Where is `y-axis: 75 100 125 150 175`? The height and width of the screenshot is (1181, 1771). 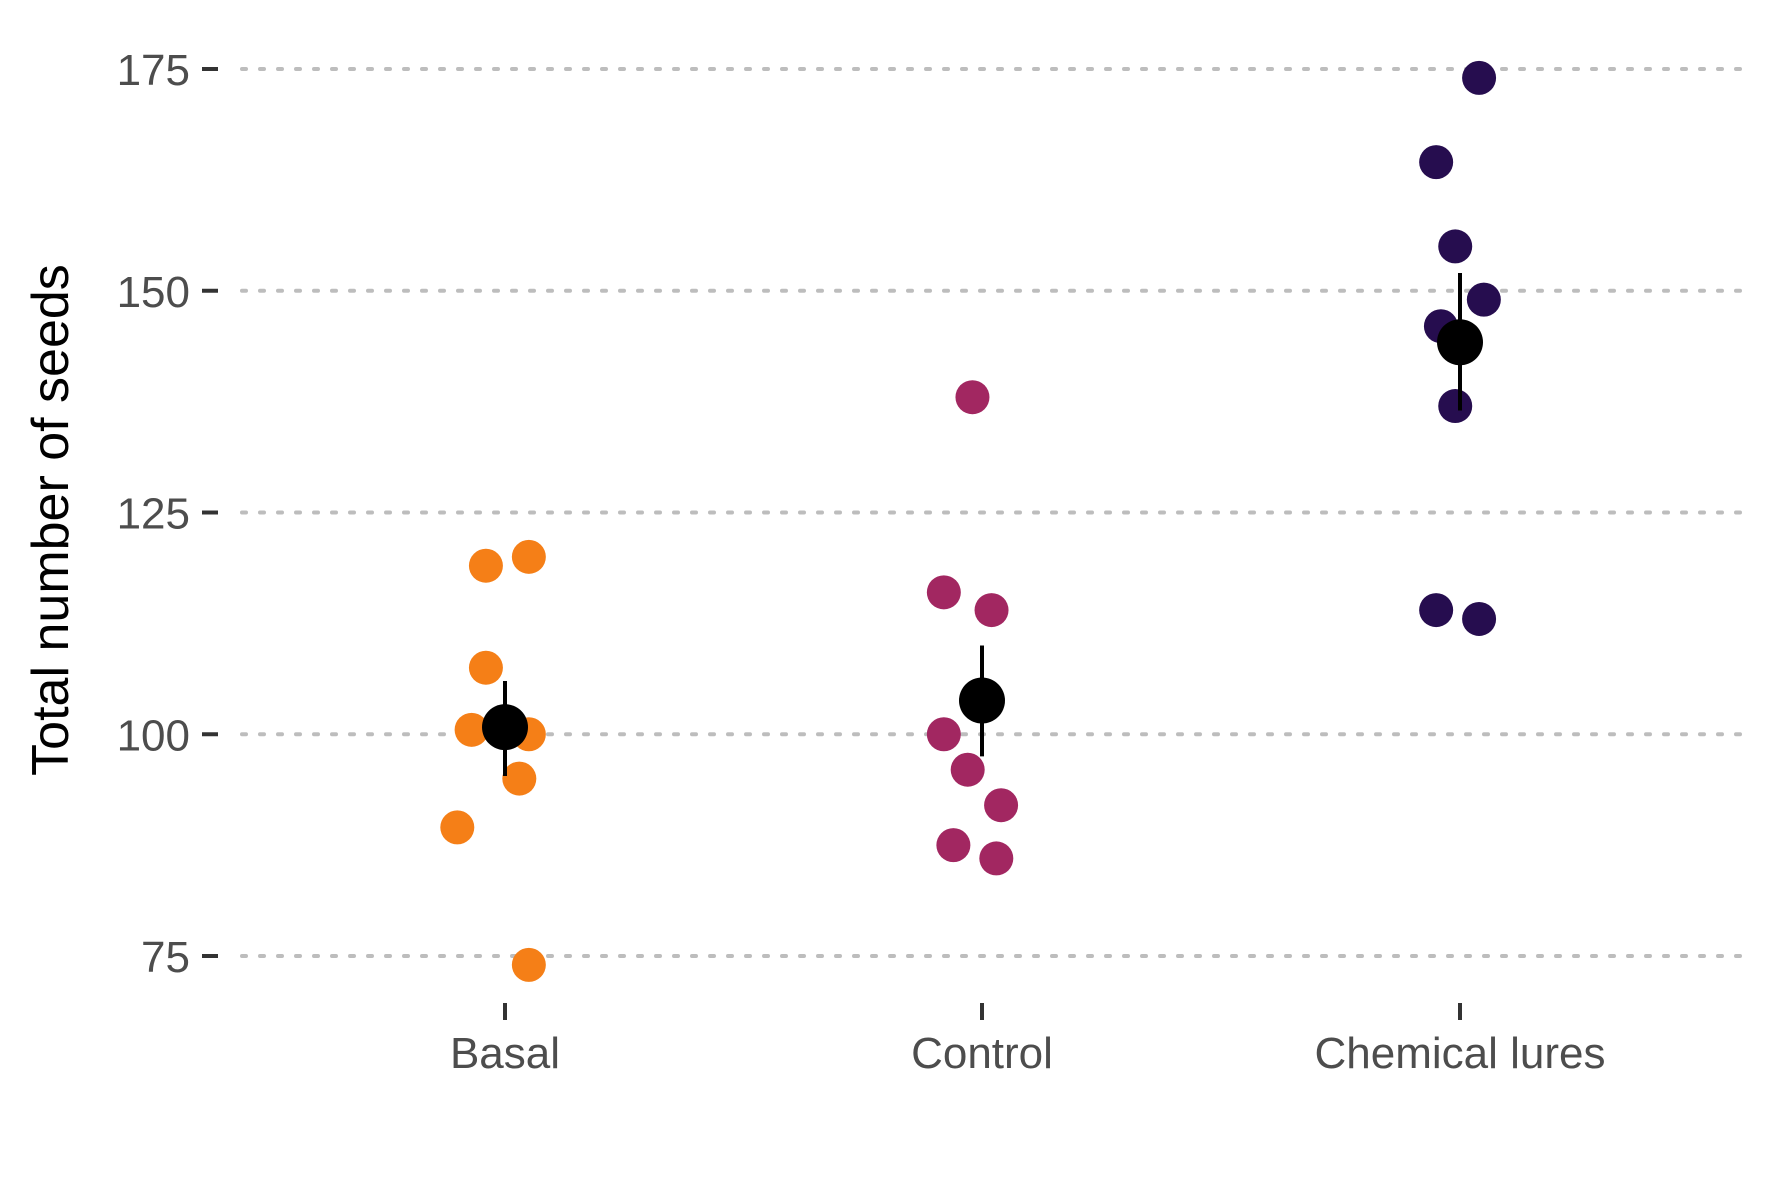 y-axis: 75 100 125 150 175 is located at coordinates (167, 514).